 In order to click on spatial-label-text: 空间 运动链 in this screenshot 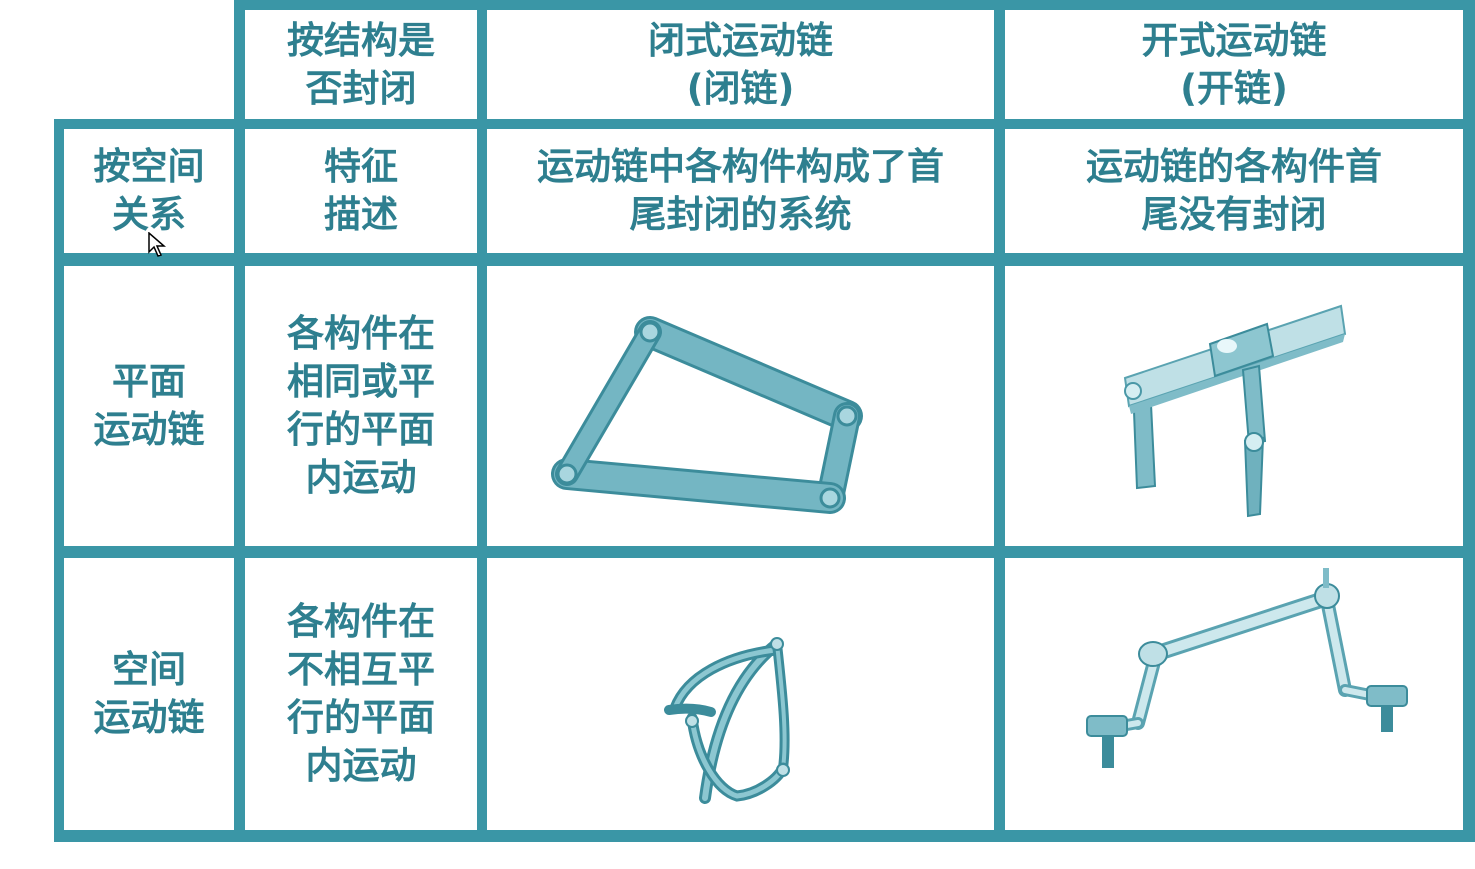, I will do `click(149, 693)`.